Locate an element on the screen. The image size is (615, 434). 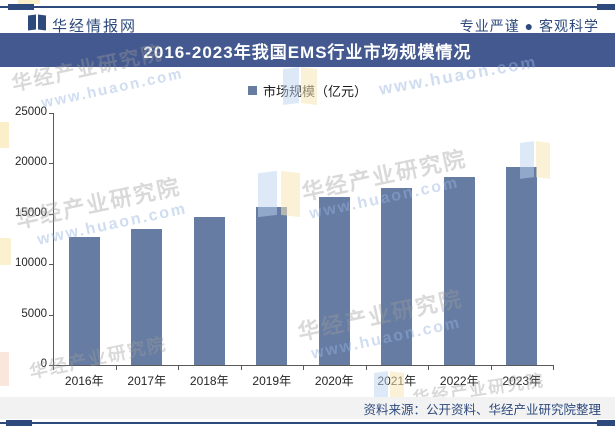
top-border-line is located at coordinates (307, 7).